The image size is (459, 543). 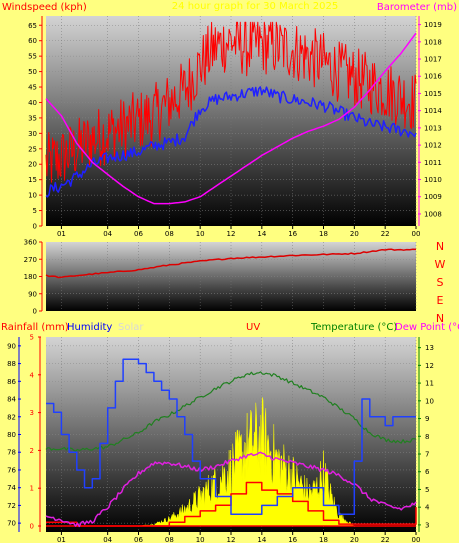 I want to click on barometer-tick-label: 1017, so click(x=433, y=60).